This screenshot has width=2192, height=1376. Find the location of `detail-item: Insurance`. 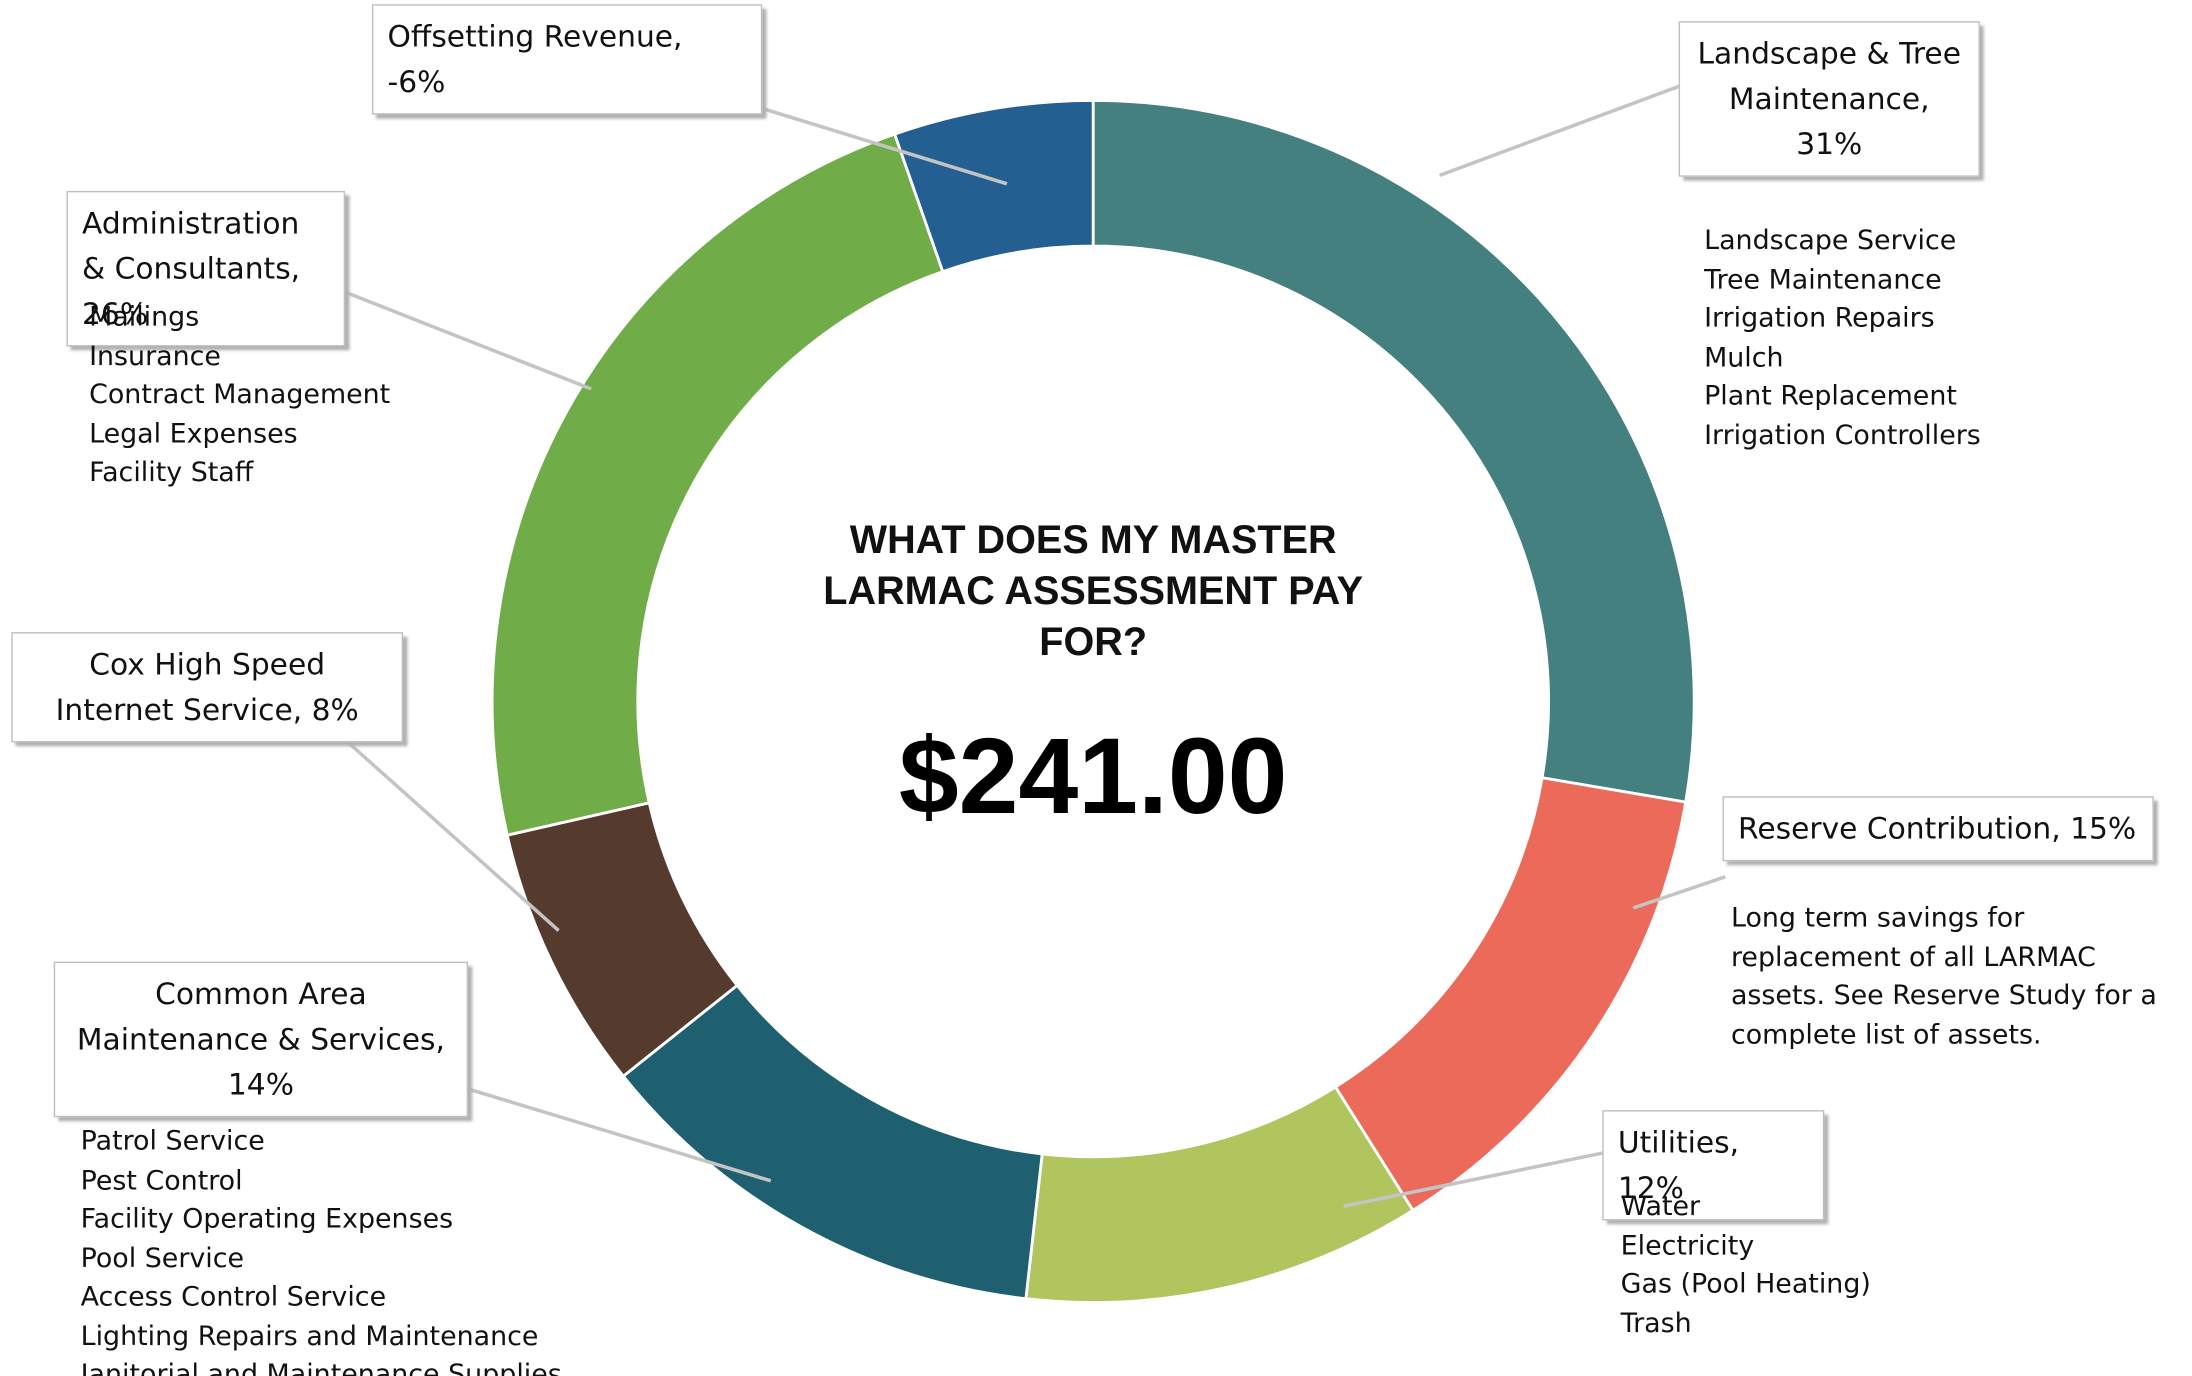

detail-item: Insurance is located at coordinates (155, 356).